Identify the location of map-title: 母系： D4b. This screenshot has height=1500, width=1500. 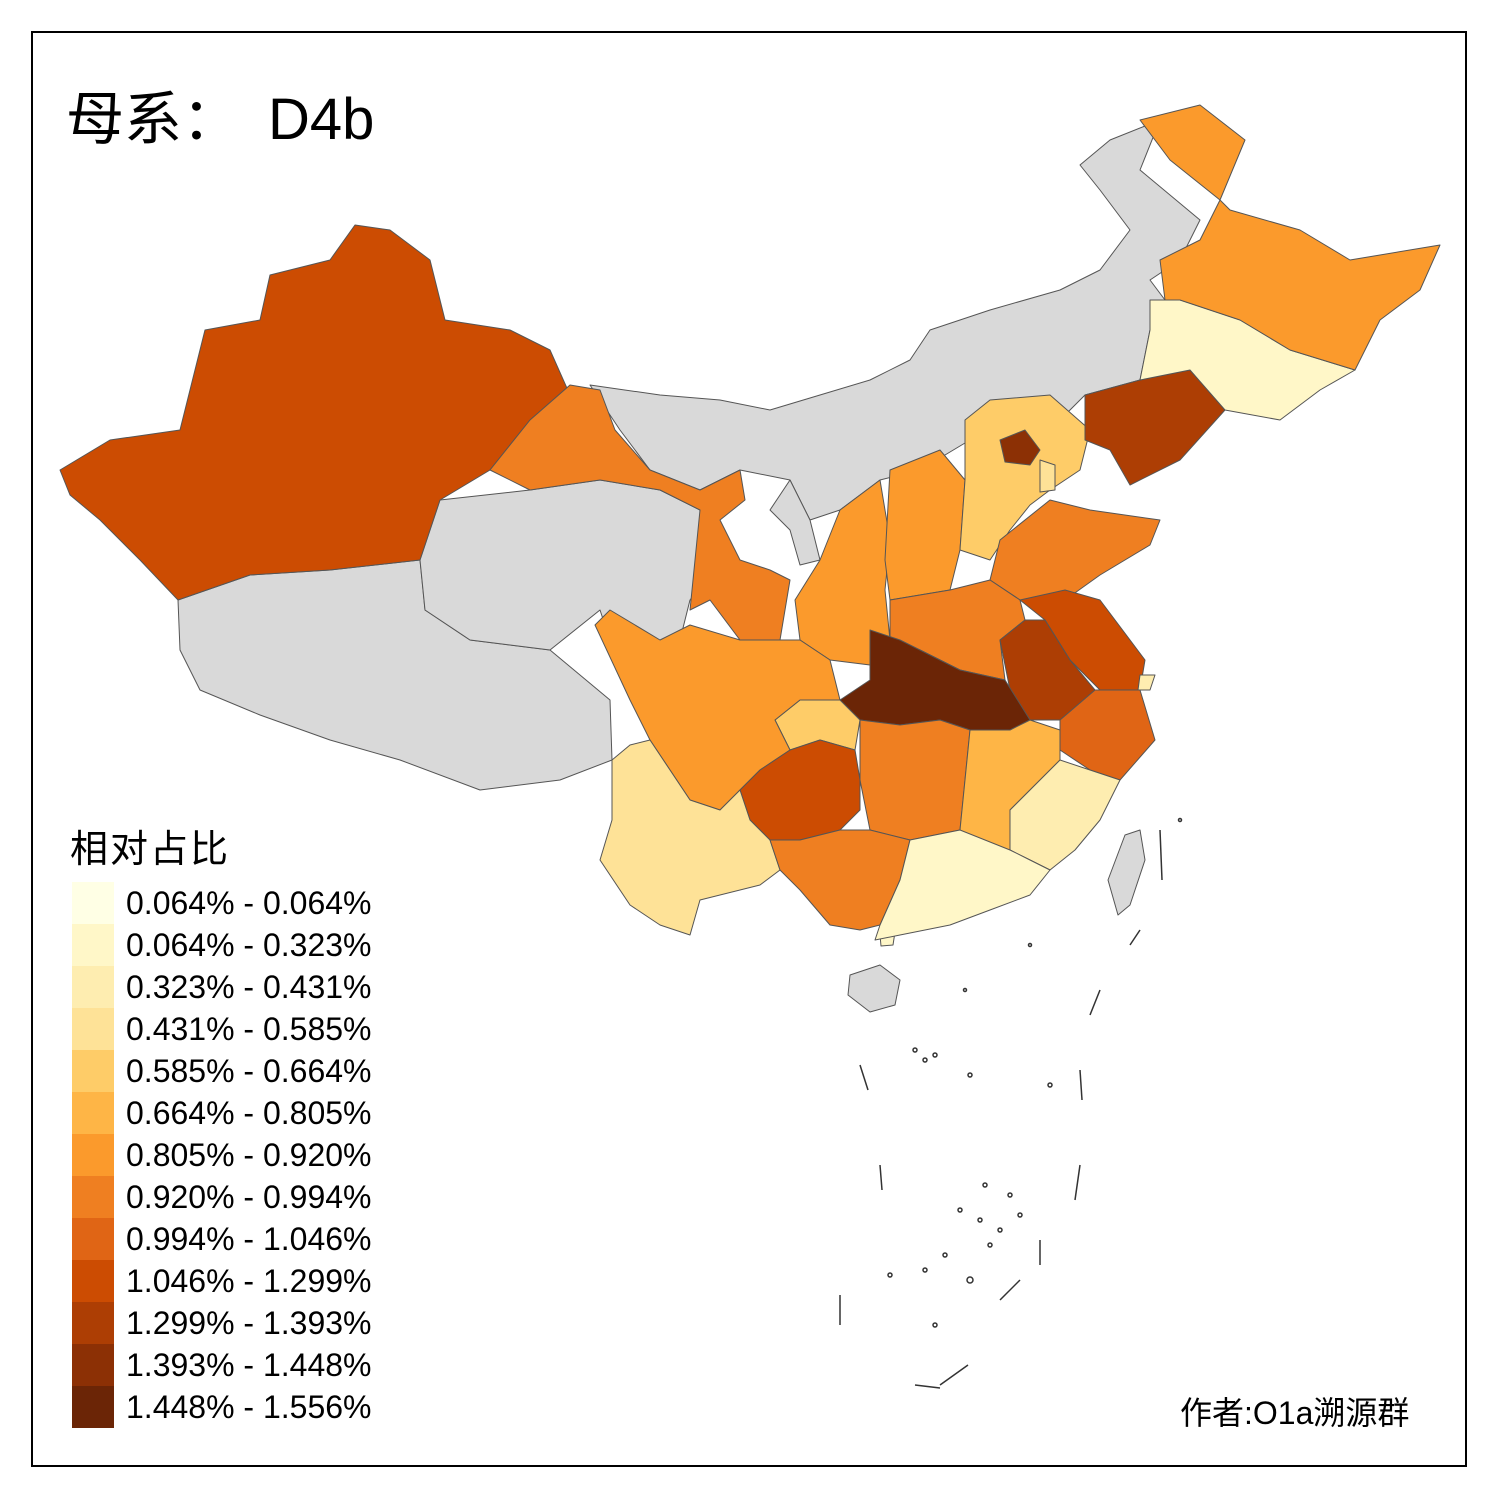
(220, 114).